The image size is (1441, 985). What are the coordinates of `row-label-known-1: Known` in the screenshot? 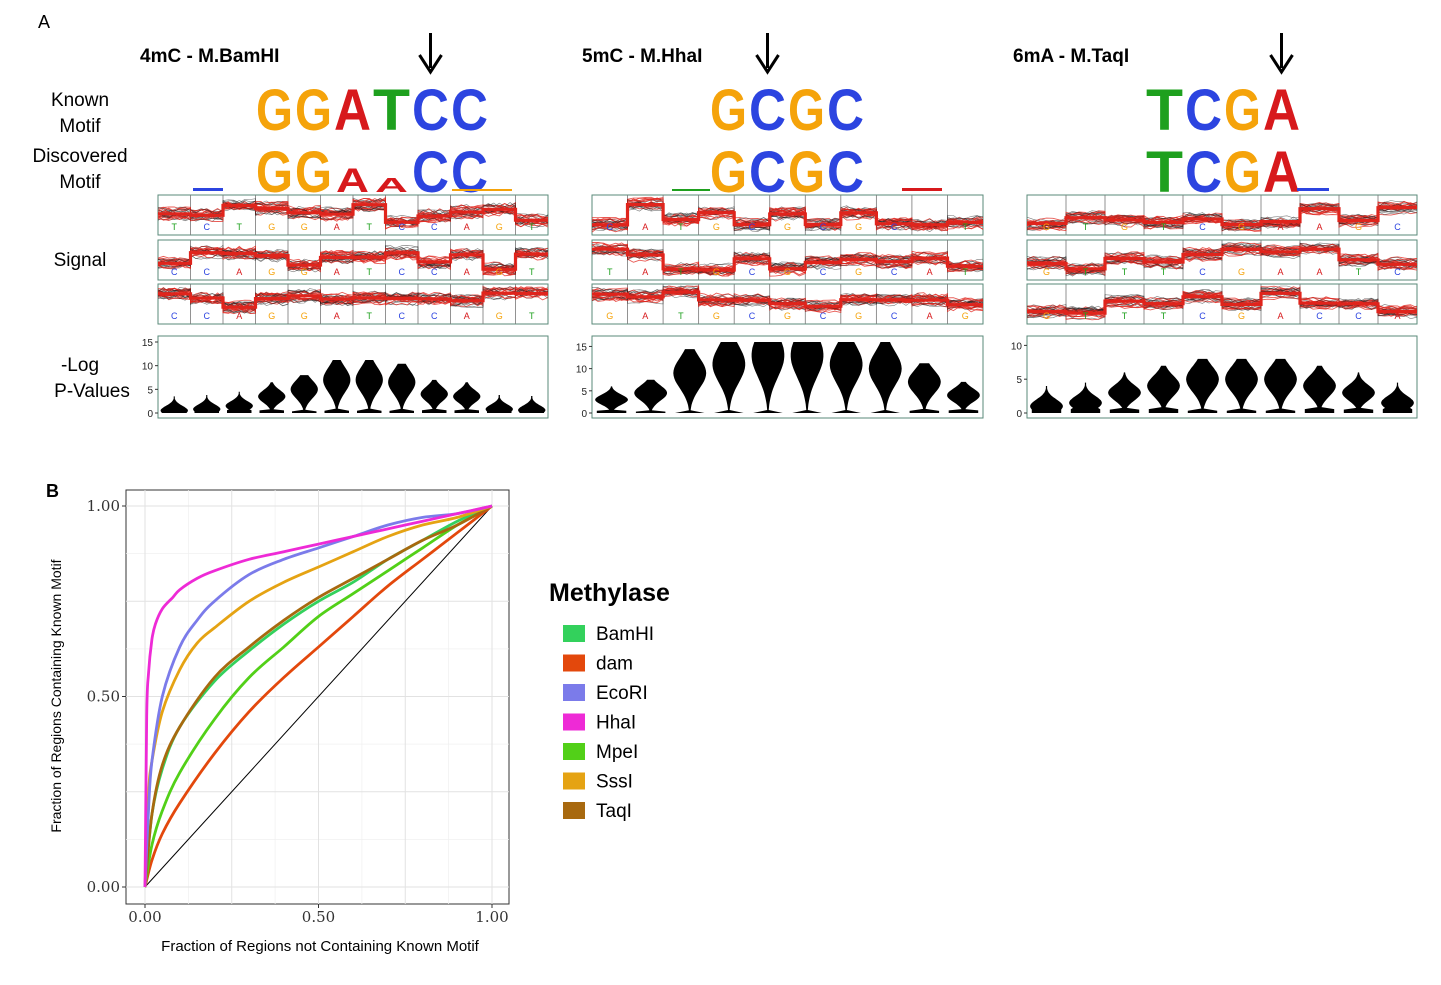 It's located at (80, 100).